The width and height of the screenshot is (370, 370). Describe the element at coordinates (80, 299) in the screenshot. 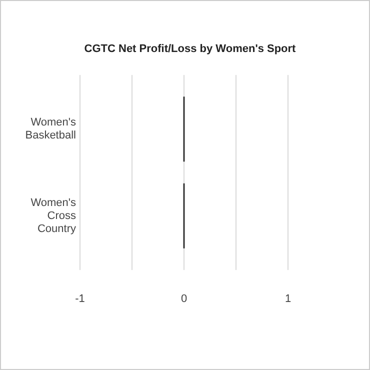

I see `x-tick-label: -1` at that location.